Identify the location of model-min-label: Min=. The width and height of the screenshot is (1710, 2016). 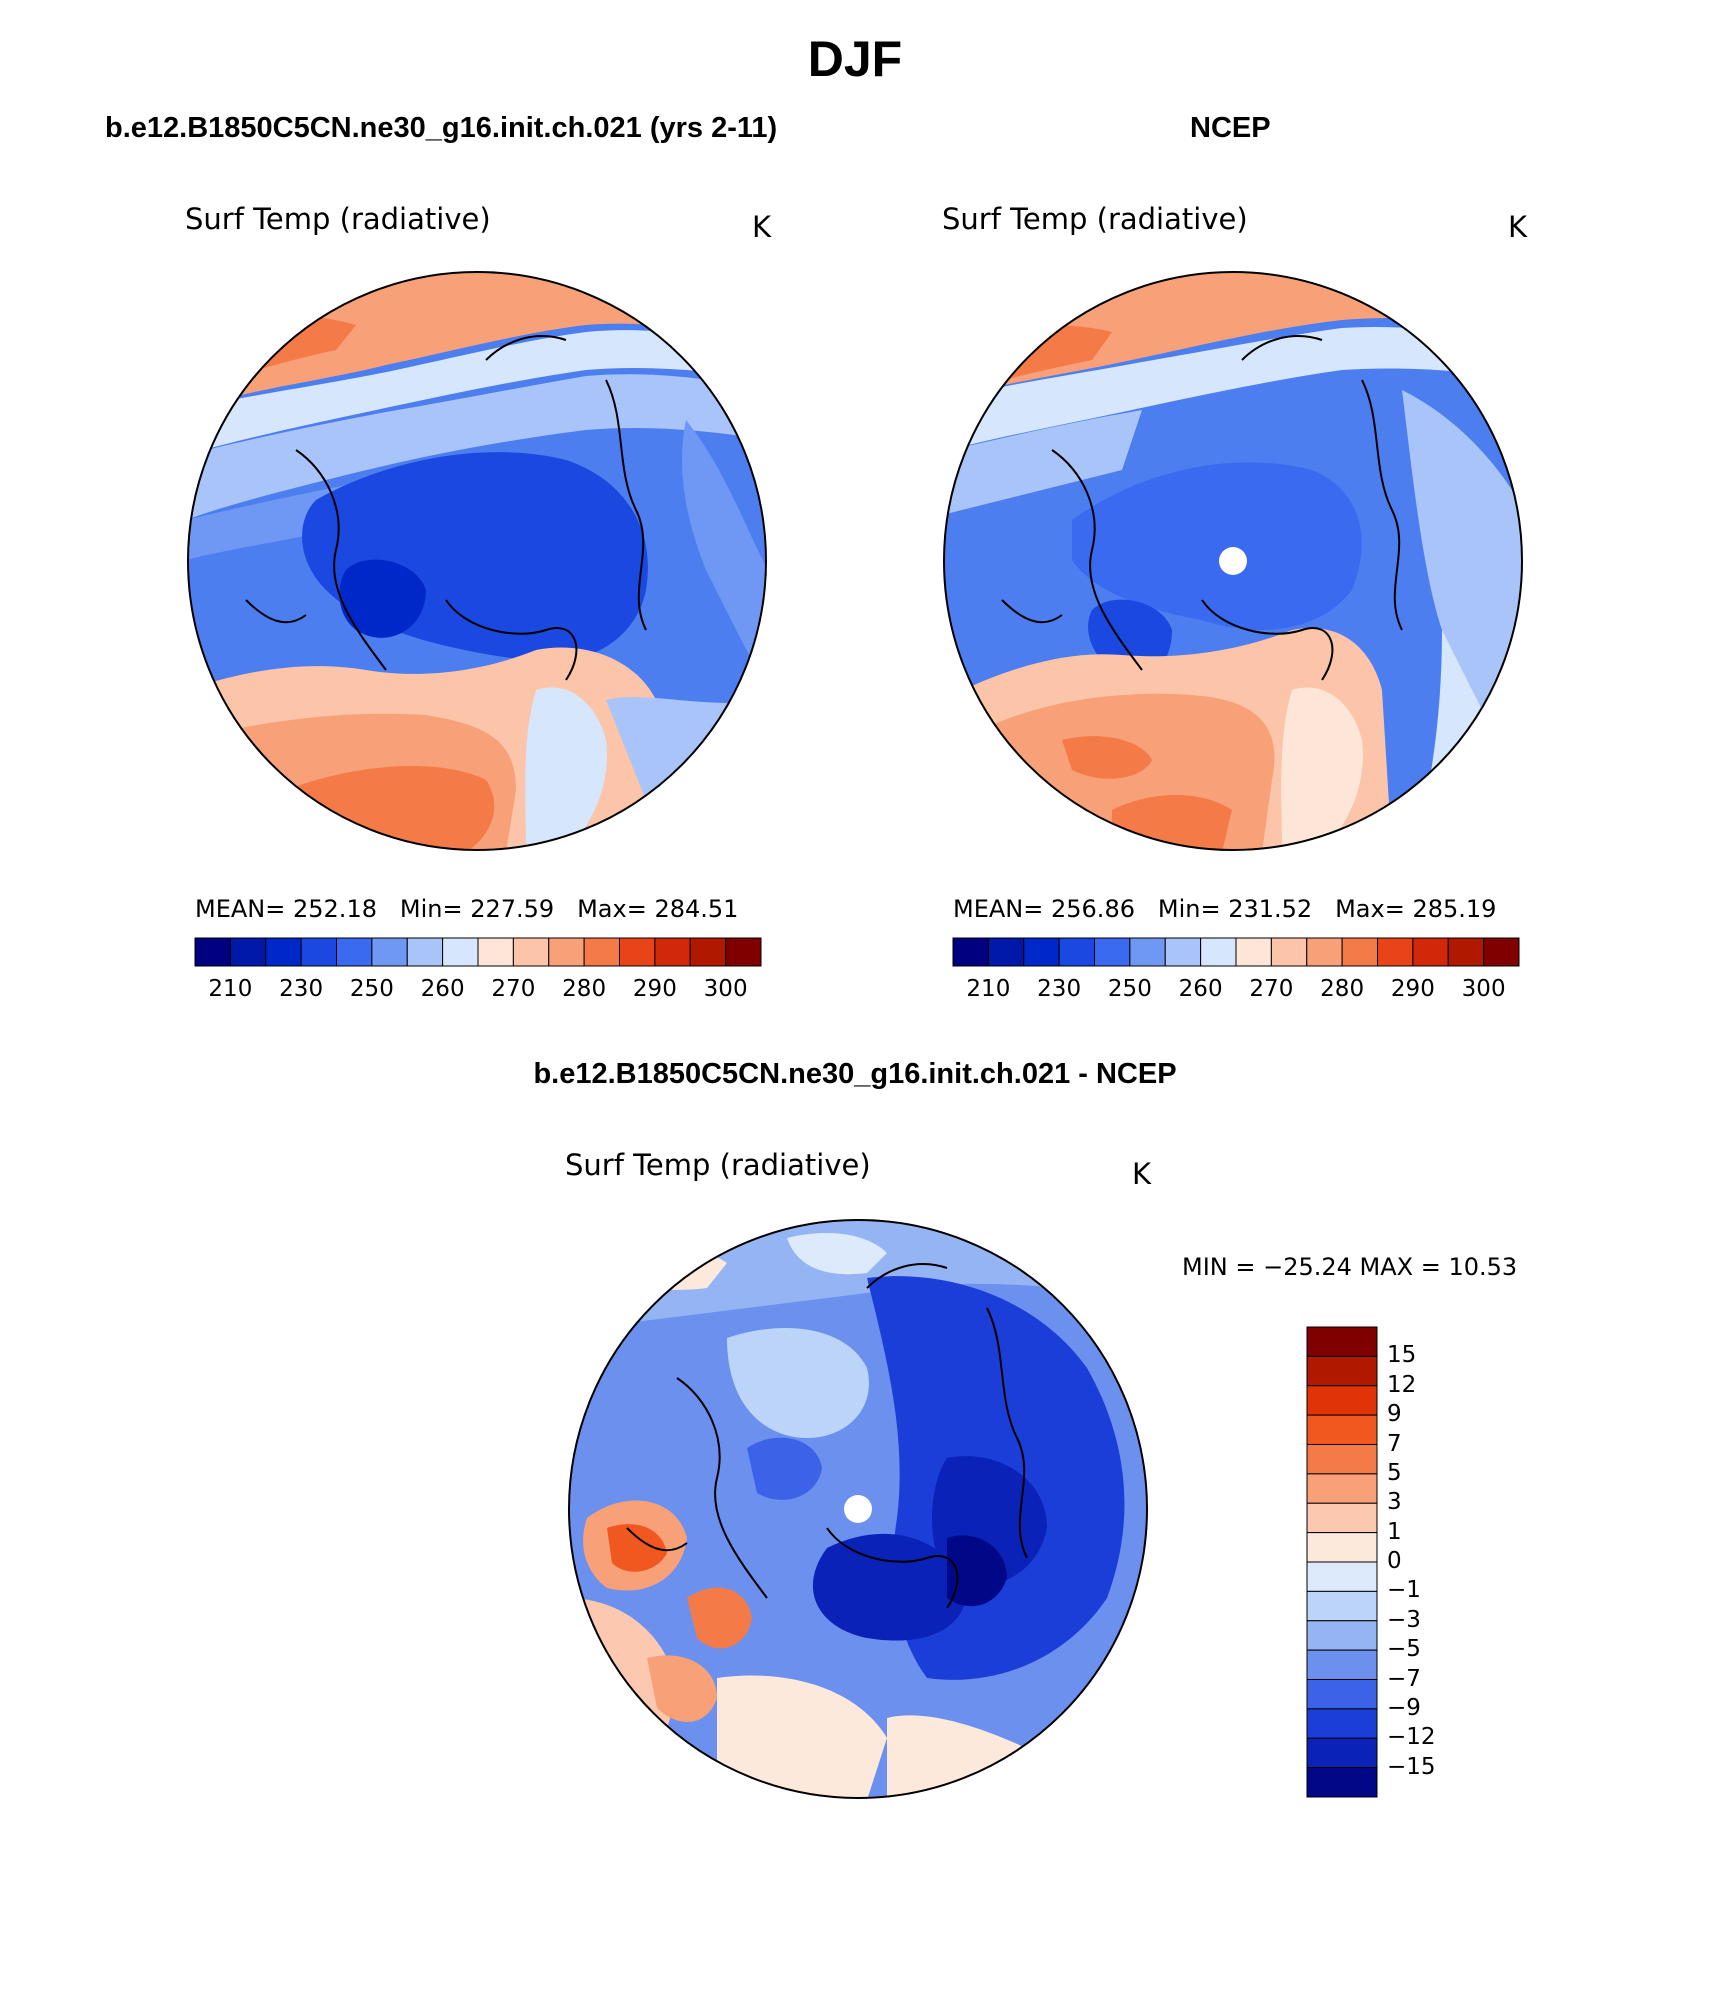
(431, 909).